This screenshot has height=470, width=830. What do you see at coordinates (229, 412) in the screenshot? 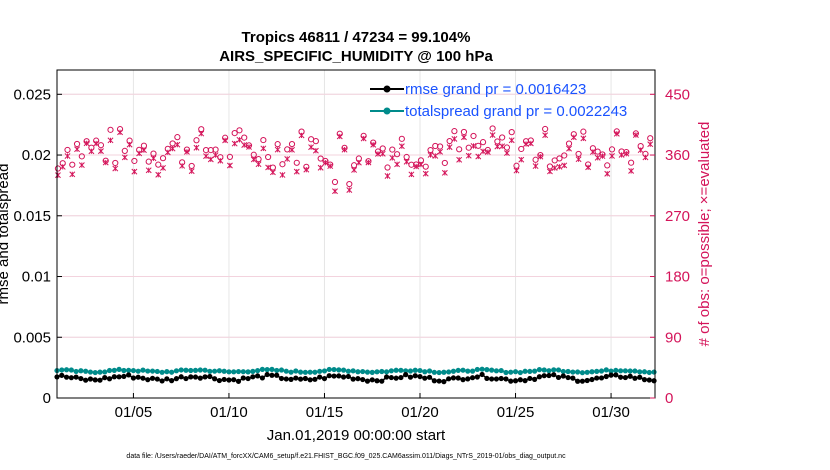
I see `x-tick-label: 01/10` at bounding box center [229, 412].